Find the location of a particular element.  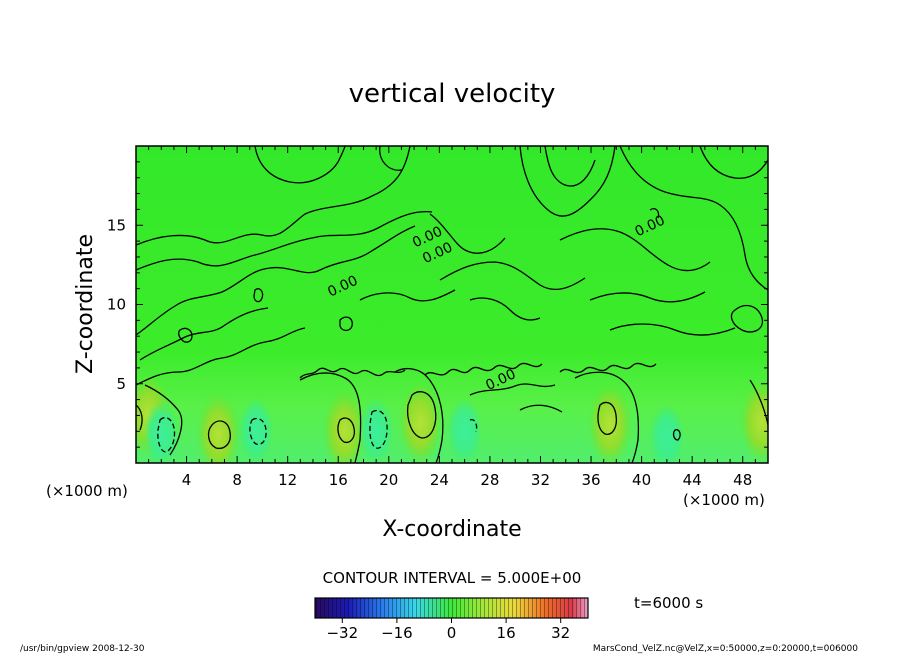

colorbar-tick-label: 0 is located at coordinates (452, 633).